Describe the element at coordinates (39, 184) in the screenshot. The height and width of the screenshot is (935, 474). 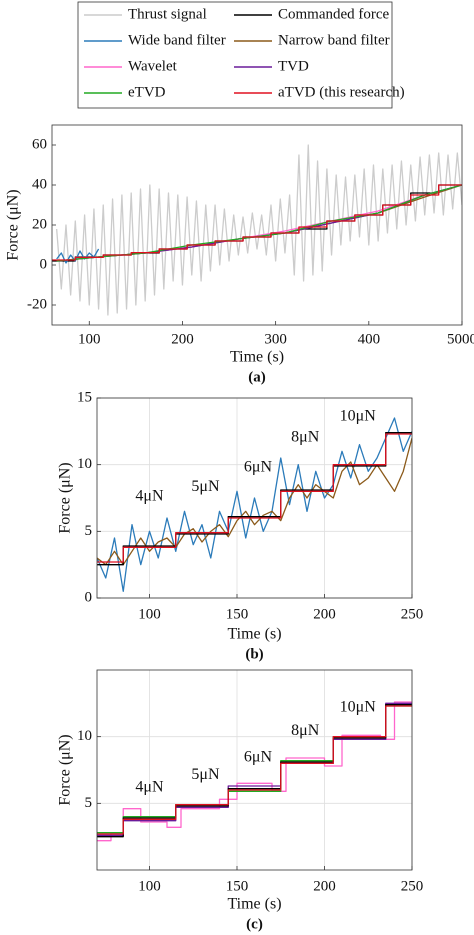
I see `y-tick-label: 40` at that location.